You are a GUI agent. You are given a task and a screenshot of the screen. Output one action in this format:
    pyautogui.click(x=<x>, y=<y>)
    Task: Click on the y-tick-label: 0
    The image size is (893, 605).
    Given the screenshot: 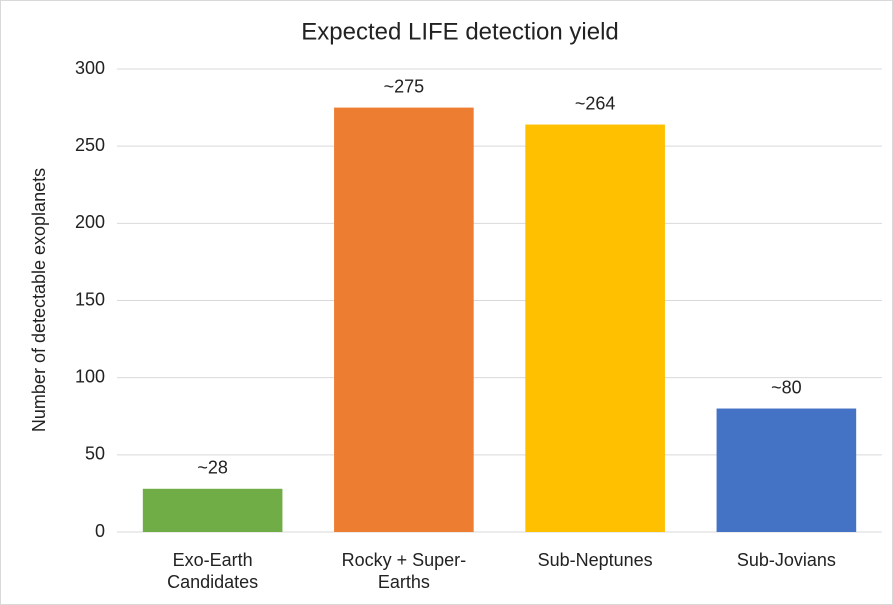 What is the action you would take?
    pyautogui.click(x=100, y=531)
    